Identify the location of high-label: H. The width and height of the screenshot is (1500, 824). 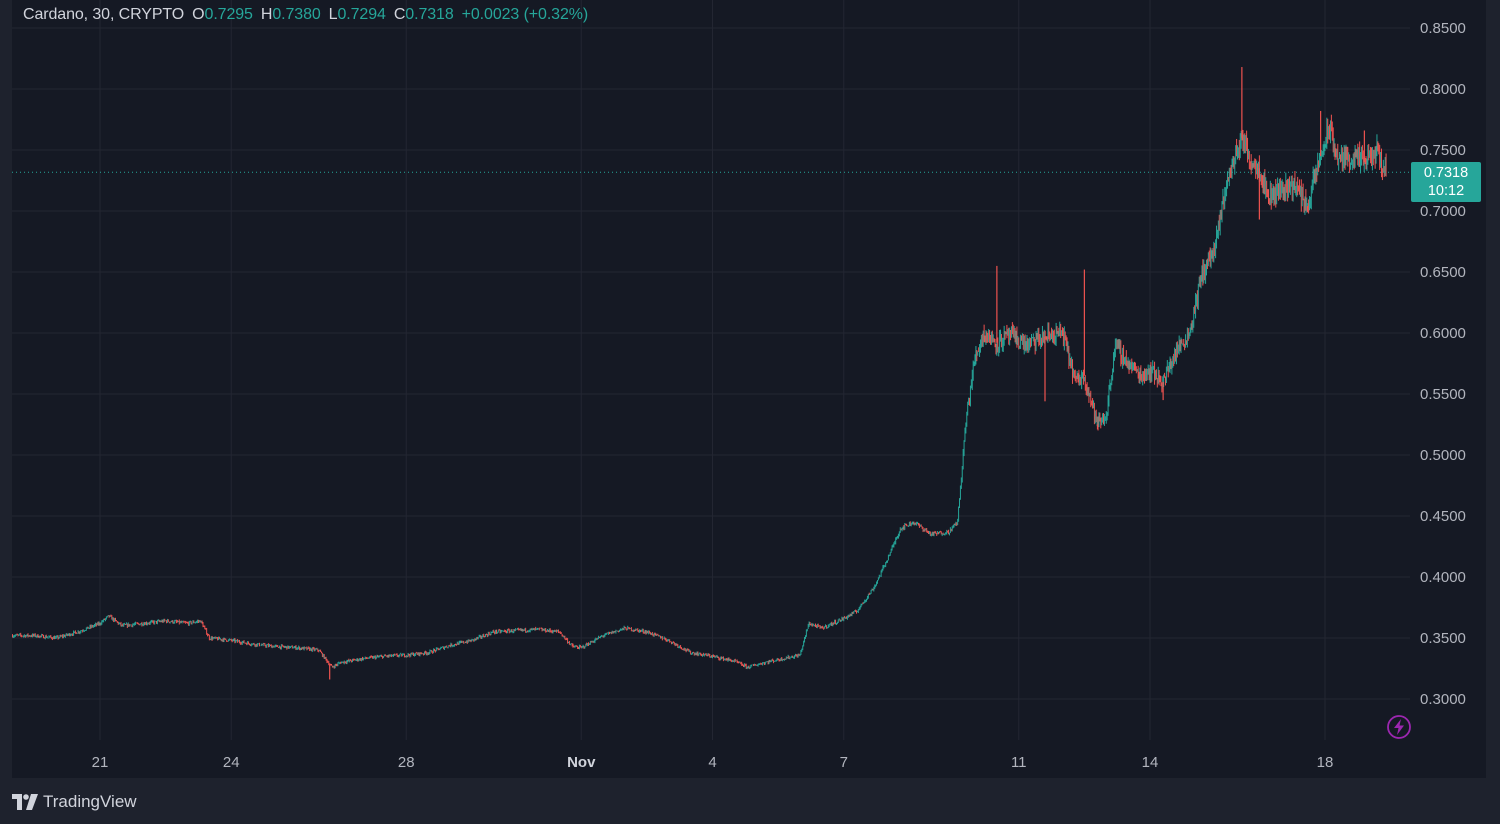
(266, 14).